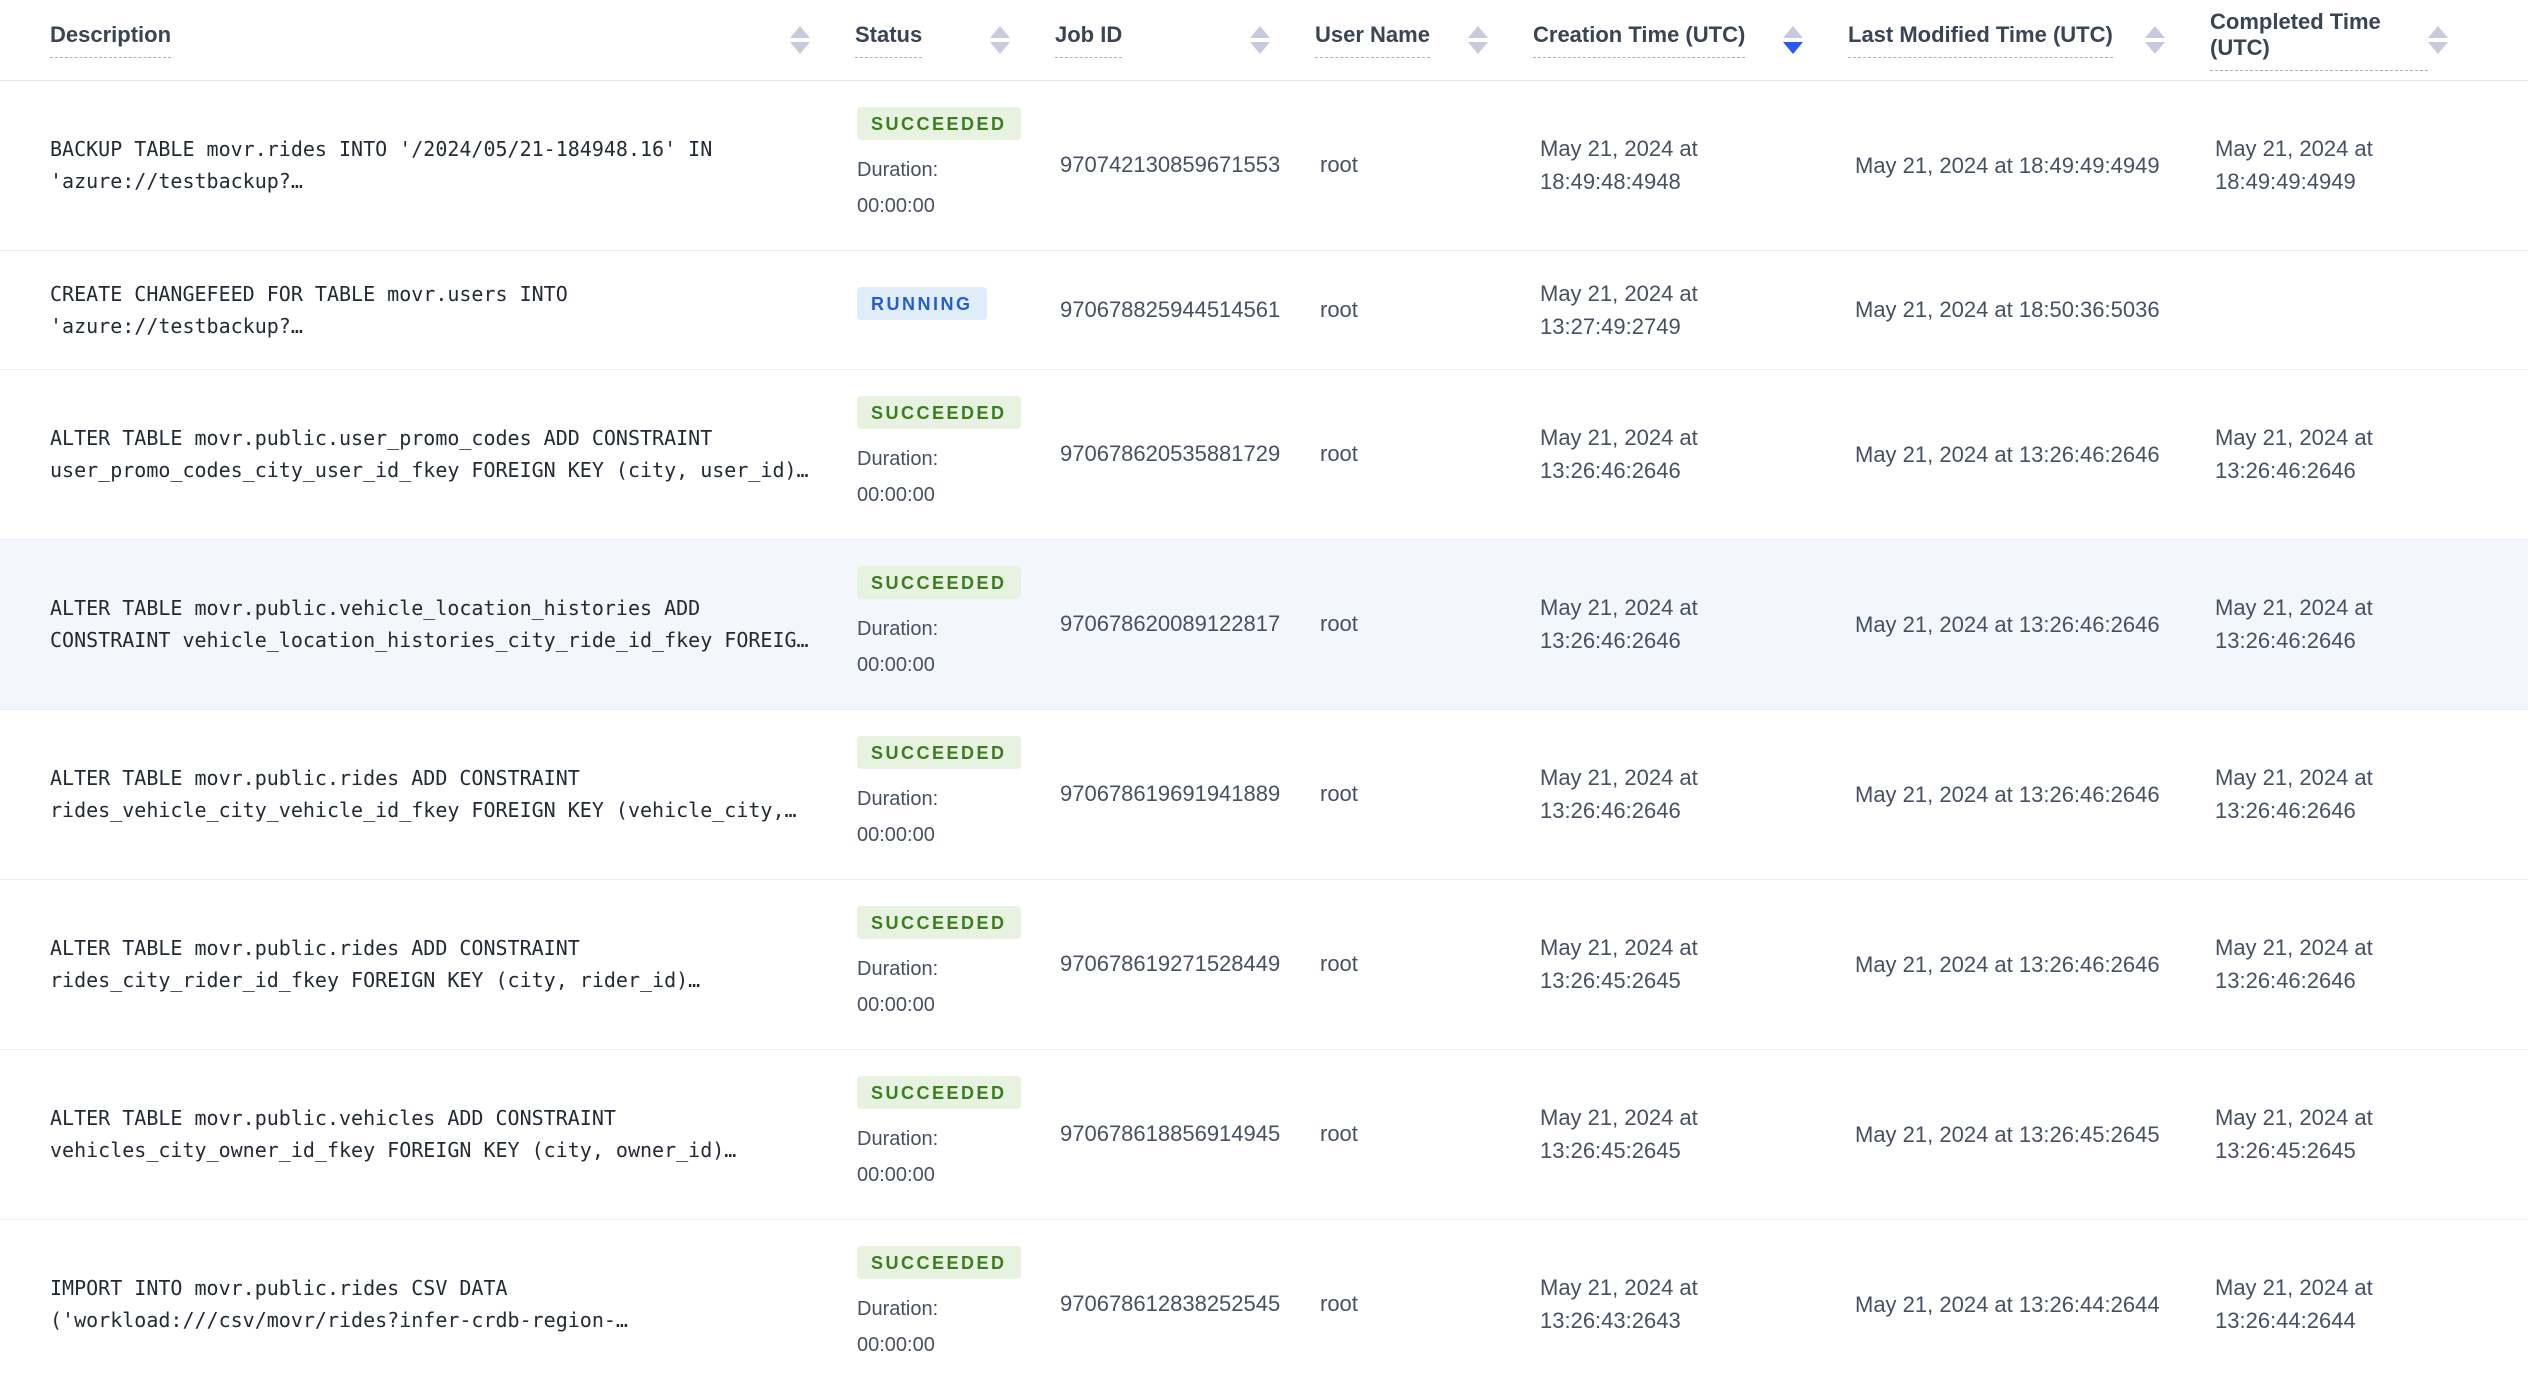 This screenshot has width=2528, height=1389. I want to click on column-label: User Name, so click(1372, 40).